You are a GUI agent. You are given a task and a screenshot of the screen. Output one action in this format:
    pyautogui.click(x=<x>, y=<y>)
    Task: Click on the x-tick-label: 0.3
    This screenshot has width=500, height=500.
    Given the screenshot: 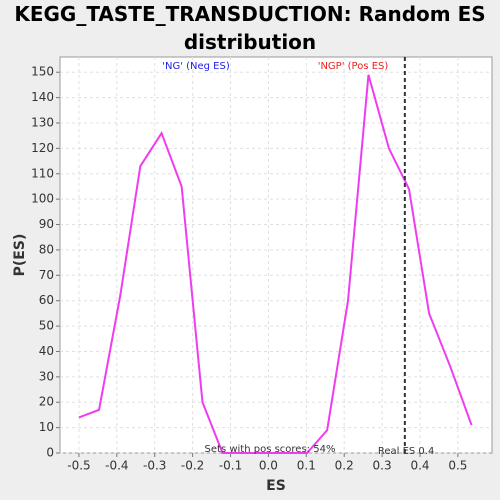 What is the action you would take?
    pyautogui.click(x=382, y=466)
    